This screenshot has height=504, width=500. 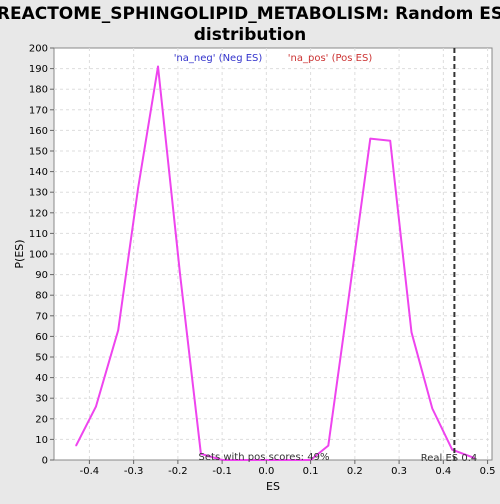 I want to click on x-tick-label: 0.1, so click(x=311, y=471).